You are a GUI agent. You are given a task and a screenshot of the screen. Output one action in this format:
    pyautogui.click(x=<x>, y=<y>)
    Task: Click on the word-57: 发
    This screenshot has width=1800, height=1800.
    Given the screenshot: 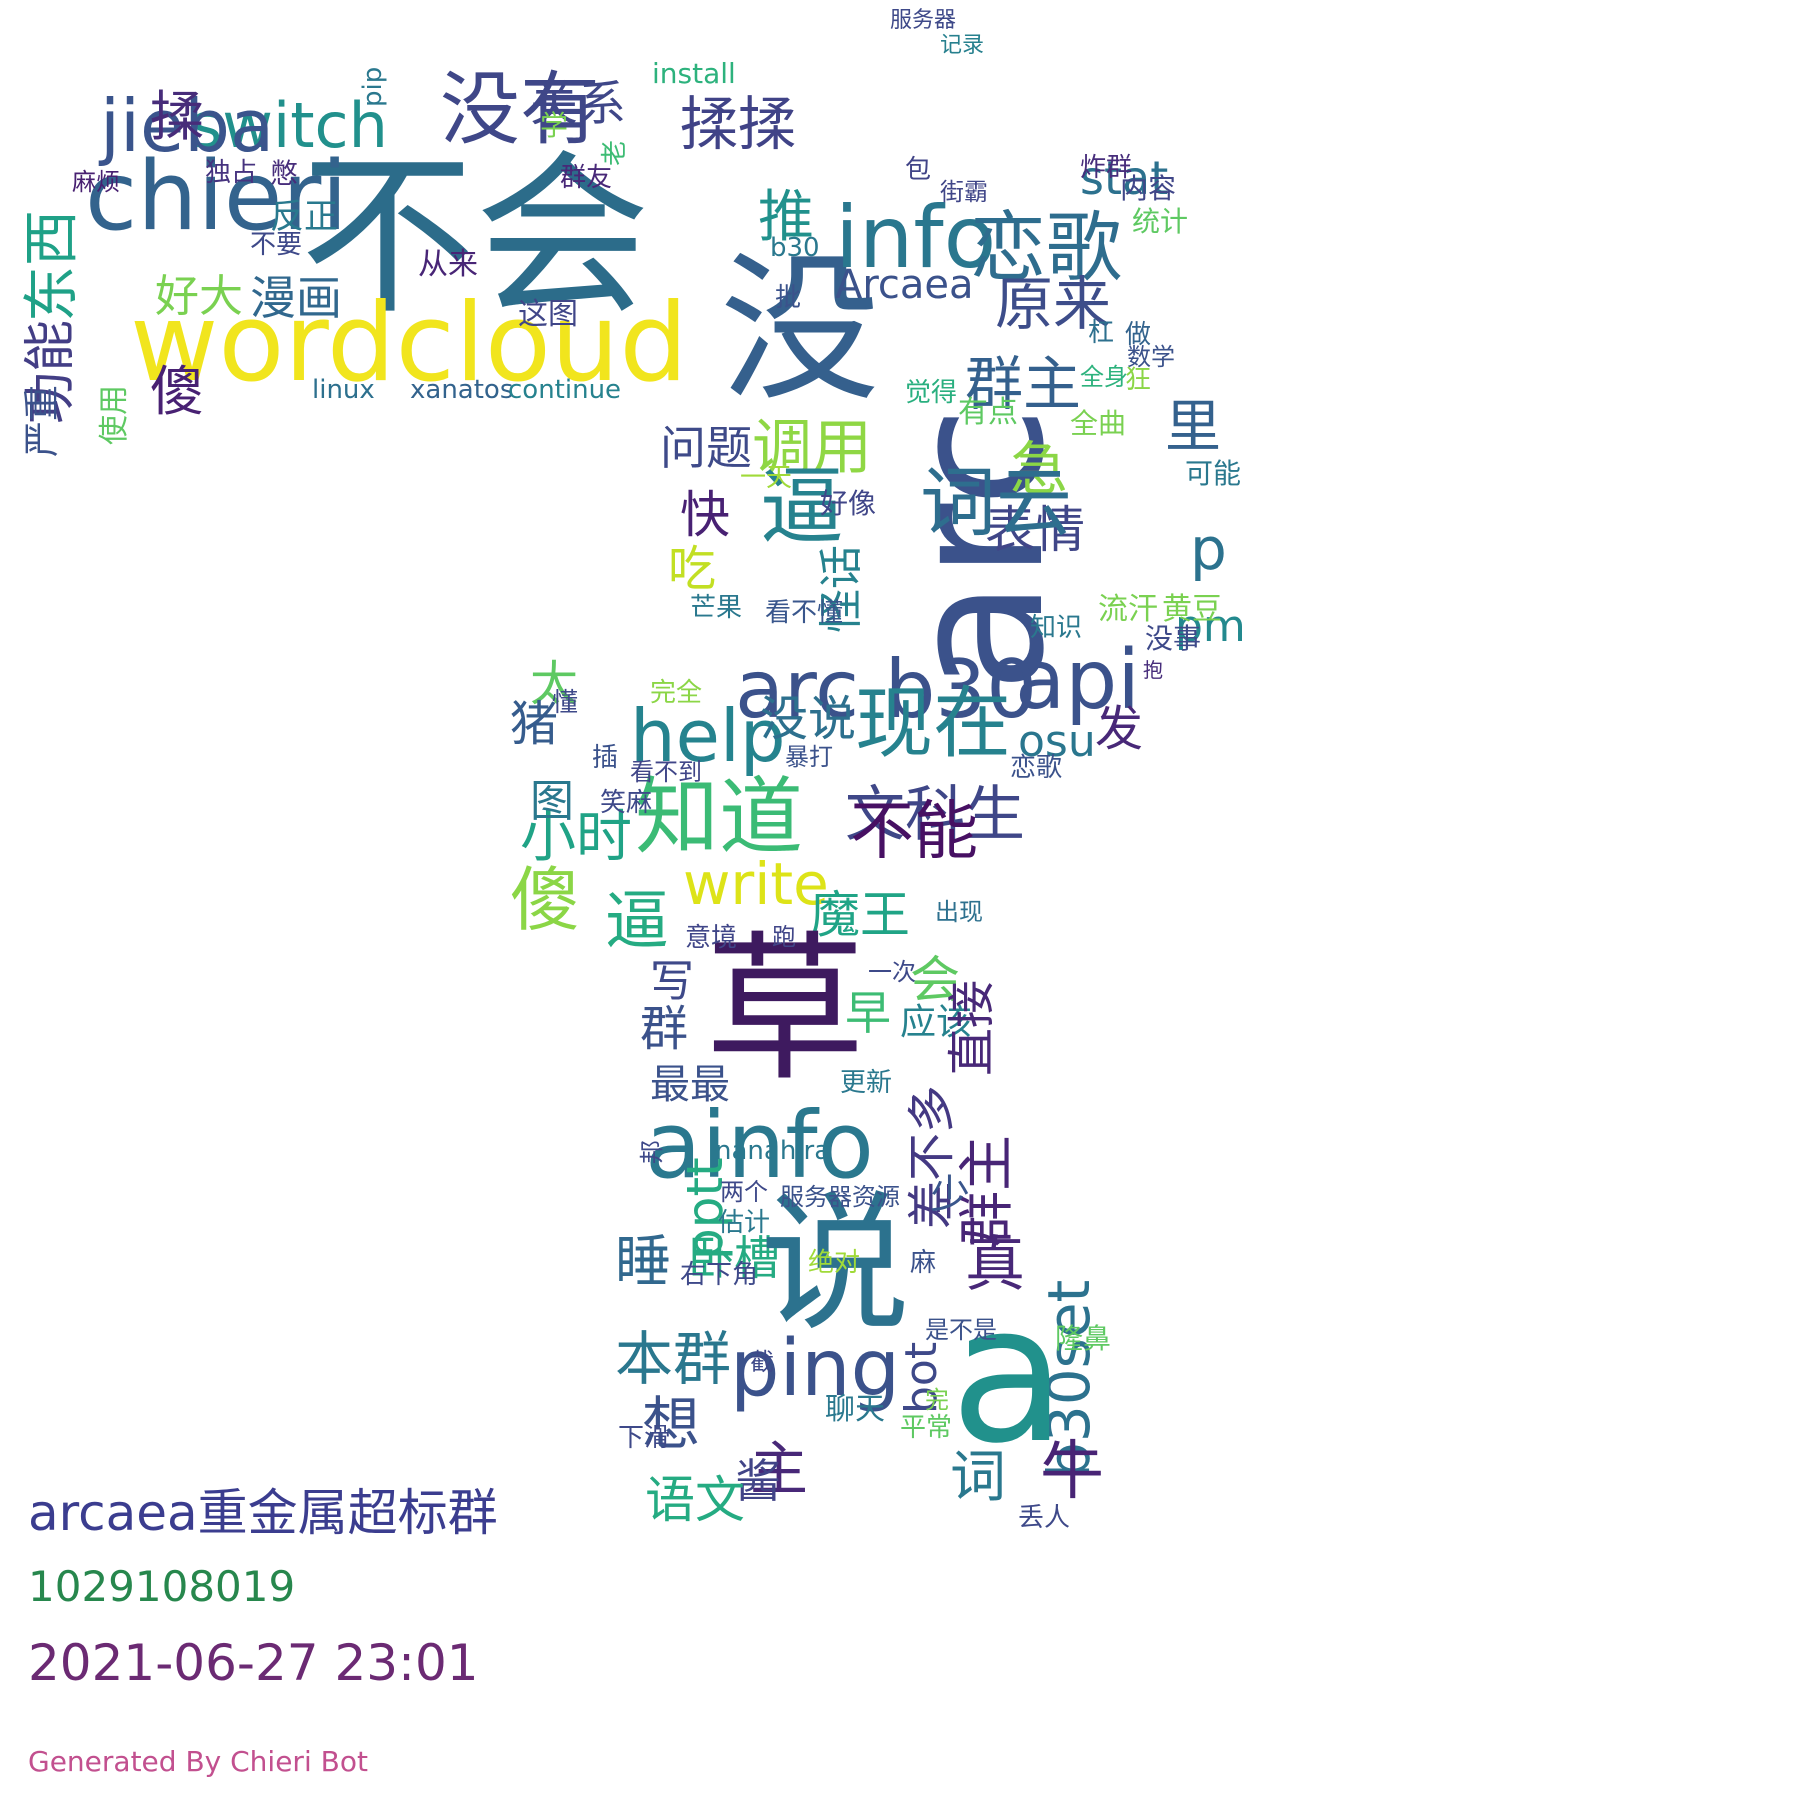 What is the action you would take?
    pyautogui.click(x=1119, y=729)
    